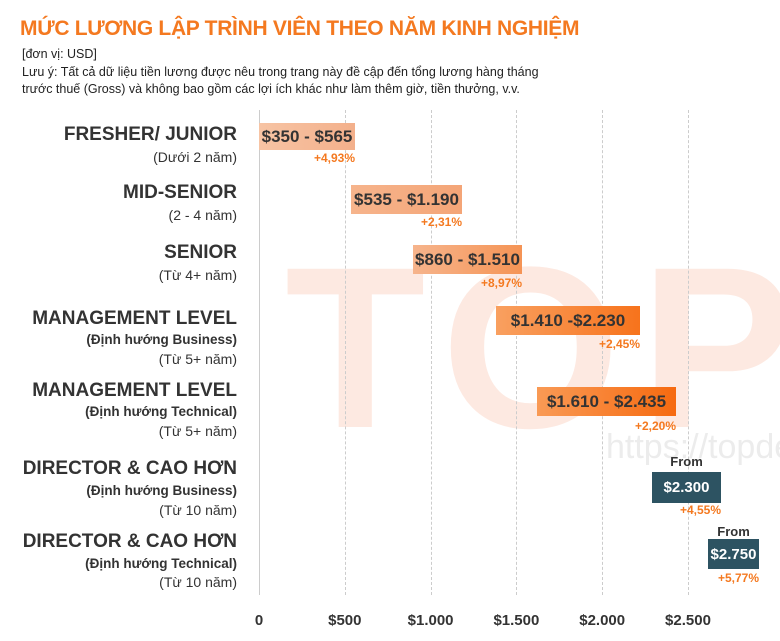 This screenshot has height=641, width=780. What do you see at coordinates (501, 283) in the screenshot?
I see `change-percent: +8,97%` at bounding box center [501, 283].